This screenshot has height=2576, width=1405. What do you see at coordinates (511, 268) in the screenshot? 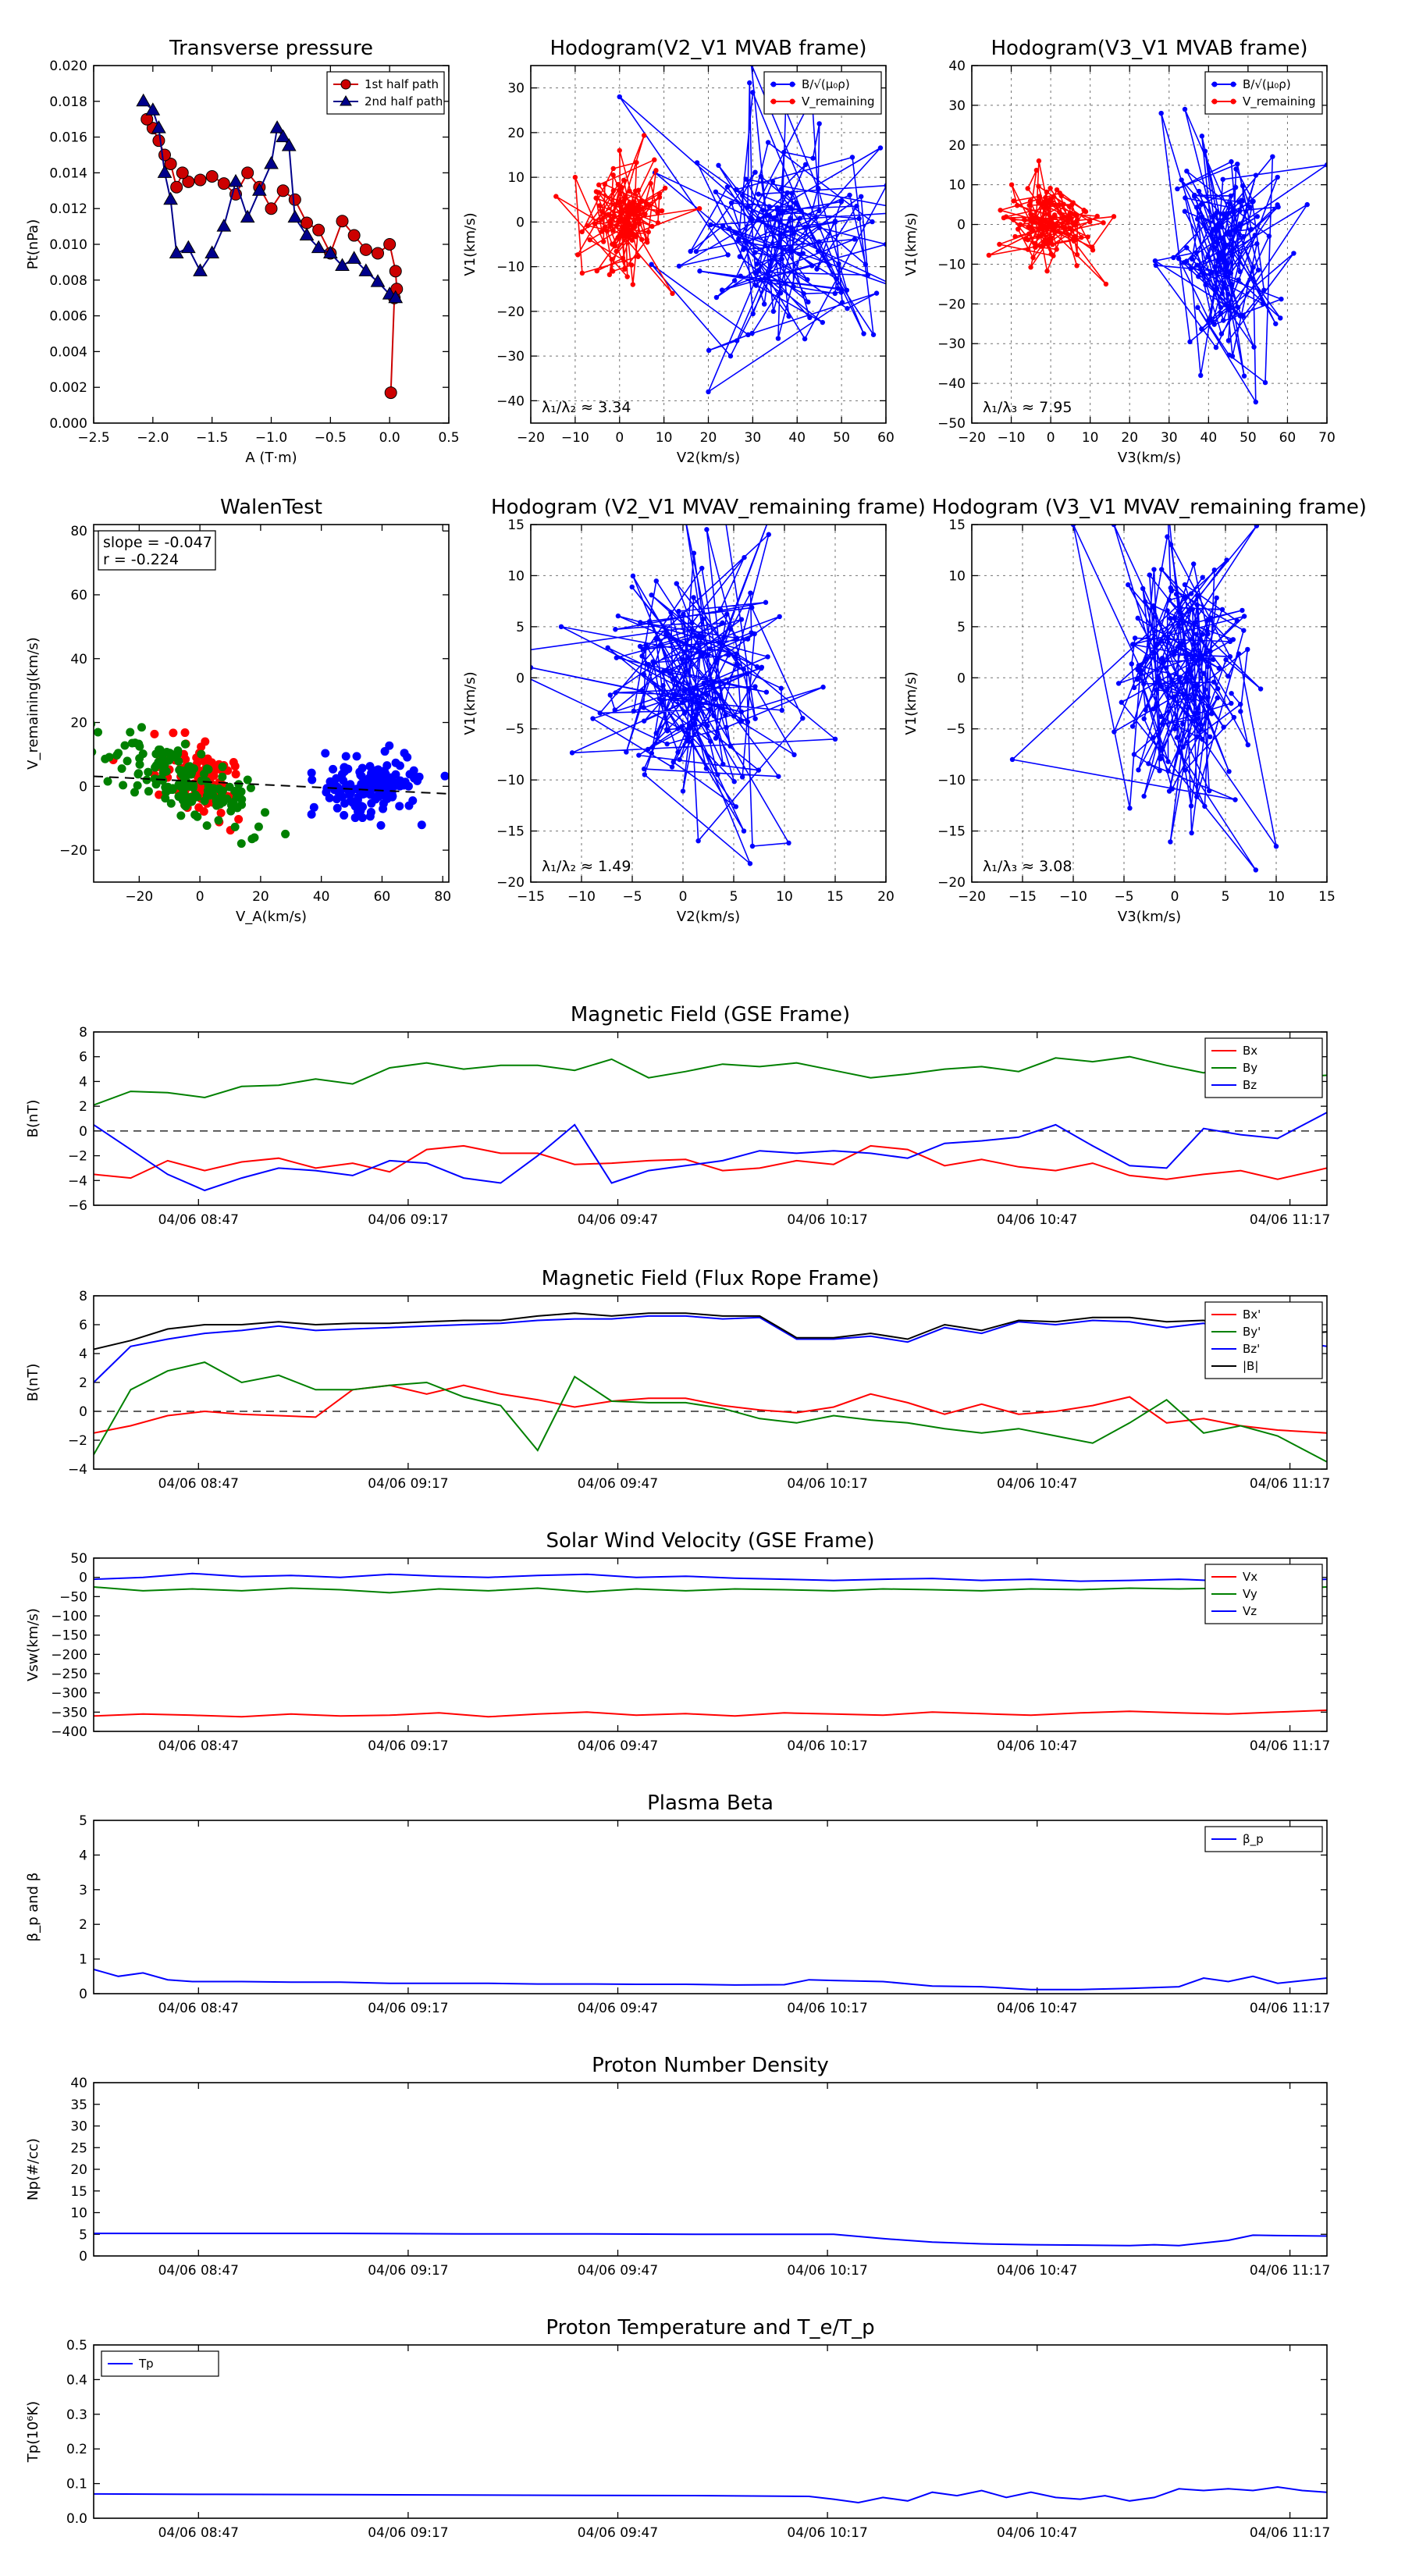
I see `y-tick-label: −10` at bounding box center [511, 268].